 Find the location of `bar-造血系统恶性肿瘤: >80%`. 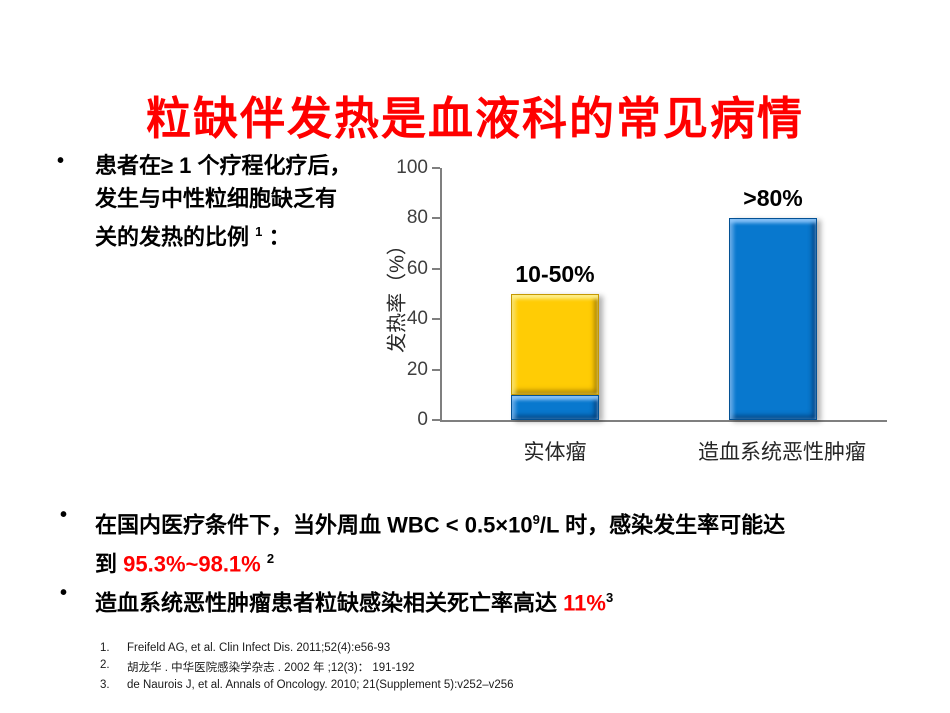

bar-造血系统恶性肿瘤: >80% is located at coordinates (773, 302).